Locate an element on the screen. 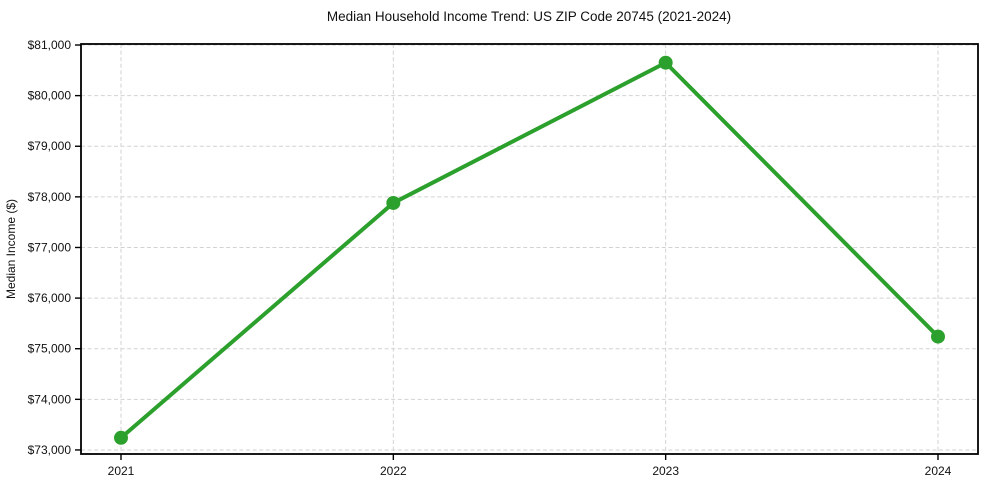 This screenshot has height=490, width=989. y-axis-label: Median Income ($) is located at coordinates (11, 249).